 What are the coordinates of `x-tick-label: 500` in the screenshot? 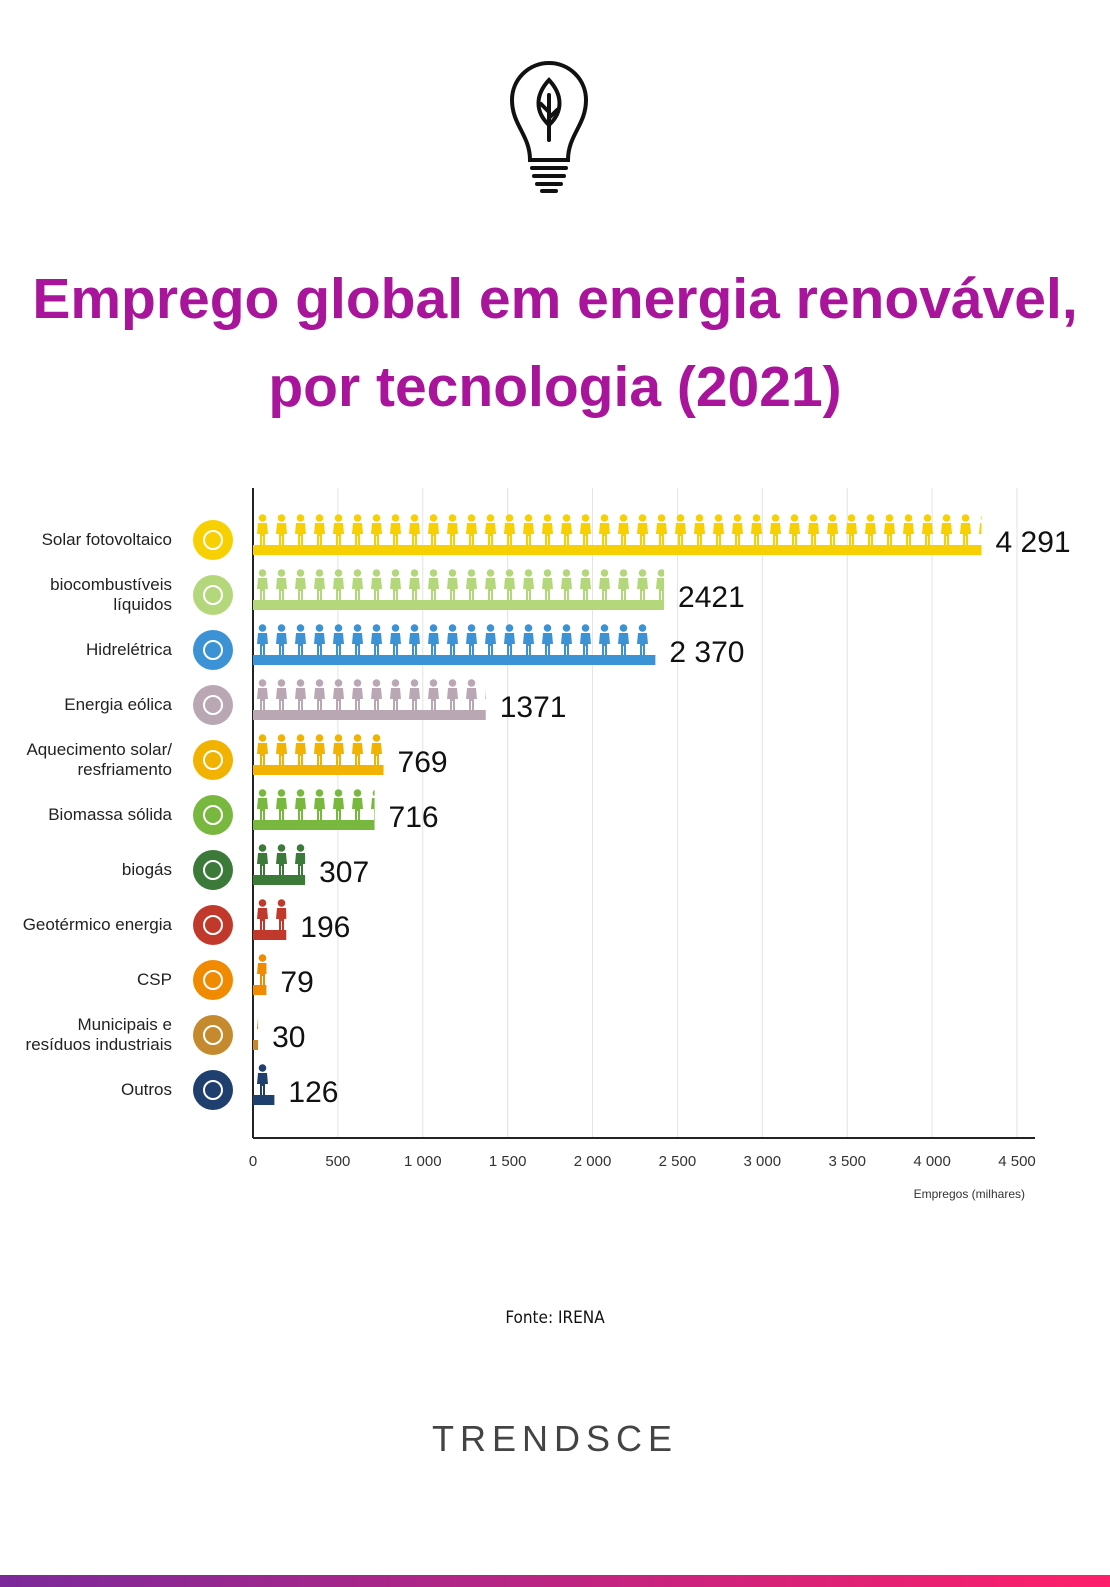 It's located at (337, 1161).